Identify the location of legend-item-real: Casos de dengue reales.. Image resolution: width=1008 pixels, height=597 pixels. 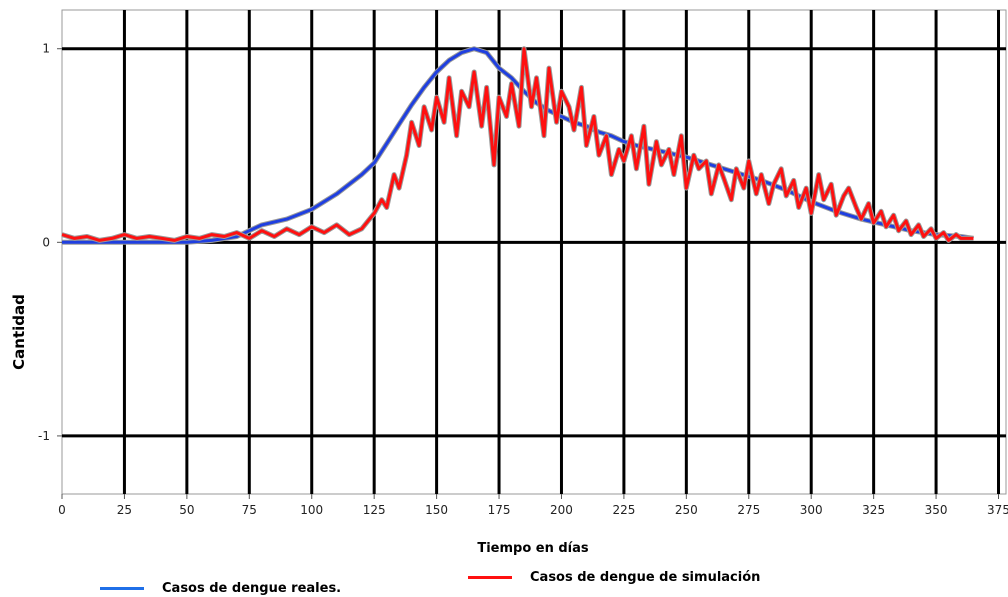
(220, 588).